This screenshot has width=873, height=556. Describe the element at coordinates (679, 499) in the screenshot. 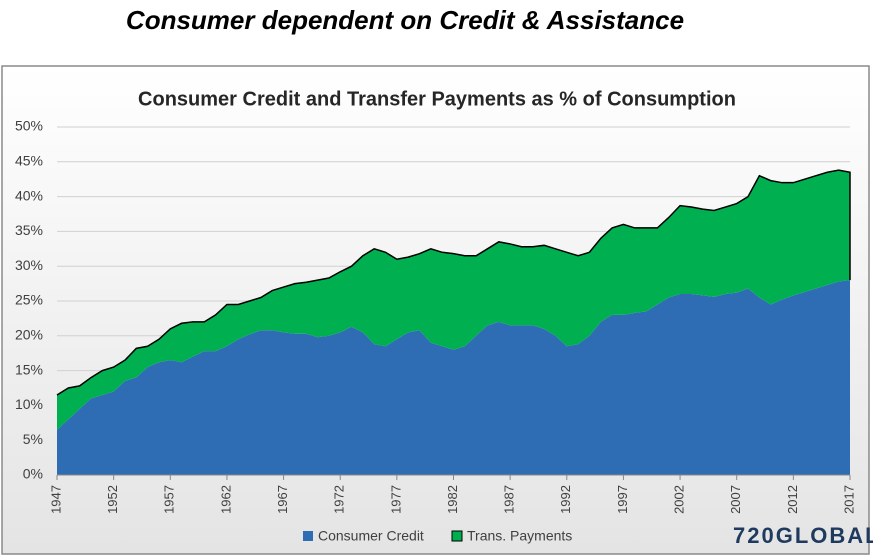

I see `x-tick-label: 2002` at that location.